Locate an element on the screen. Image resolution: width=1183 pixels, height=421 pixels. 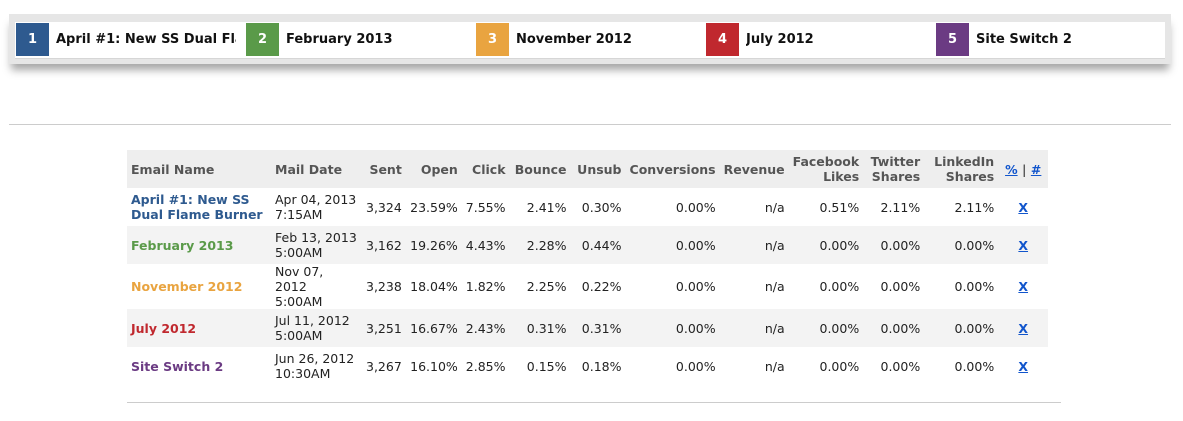
linkedin-shares-cell: 0.00% is located at coordinates (974, 366).